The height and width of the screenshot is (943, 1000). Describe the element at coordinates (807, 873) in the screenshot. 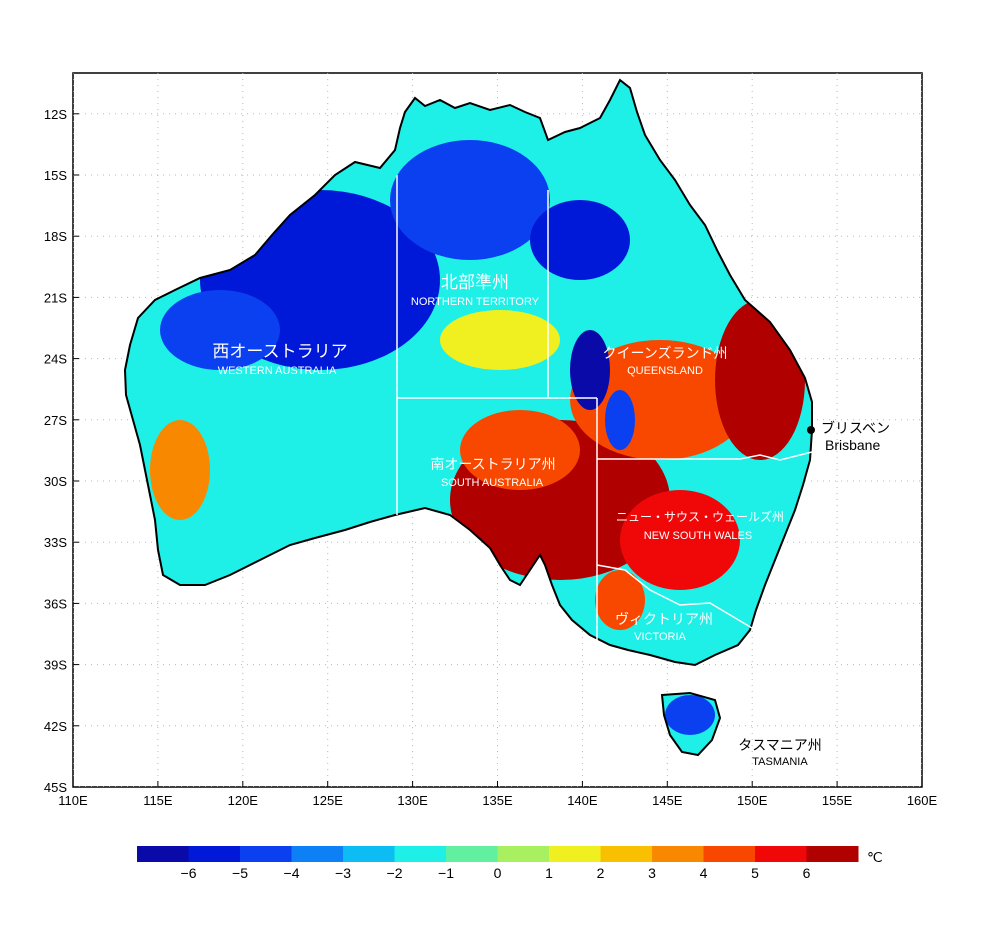

I see `colorbar-label: 6` at that location.